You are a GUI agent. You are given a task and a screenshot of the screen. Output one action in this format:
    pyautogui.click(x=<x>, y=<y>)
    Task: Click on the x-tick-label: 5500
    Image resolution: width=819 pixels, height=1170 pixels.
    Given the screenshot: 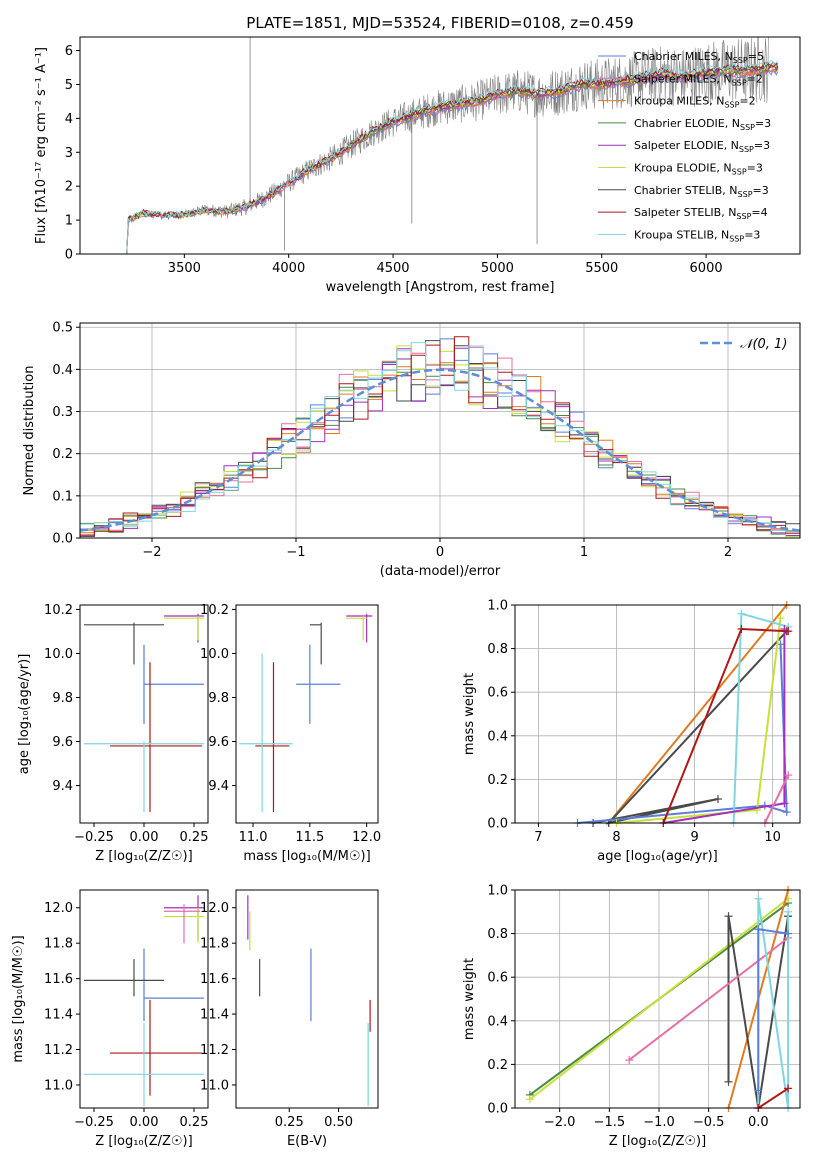 What is the action you would take?
    pyautogui.click(x=601, y=268)
    